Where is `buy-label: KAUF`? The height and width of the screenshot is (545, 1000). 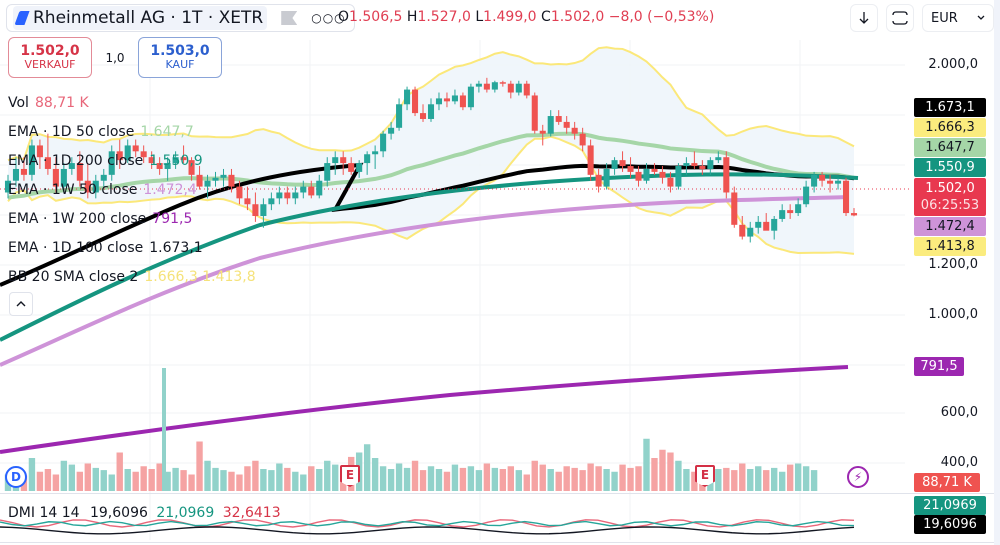
buy-label: KAUF is located at coordinates (180, 64).